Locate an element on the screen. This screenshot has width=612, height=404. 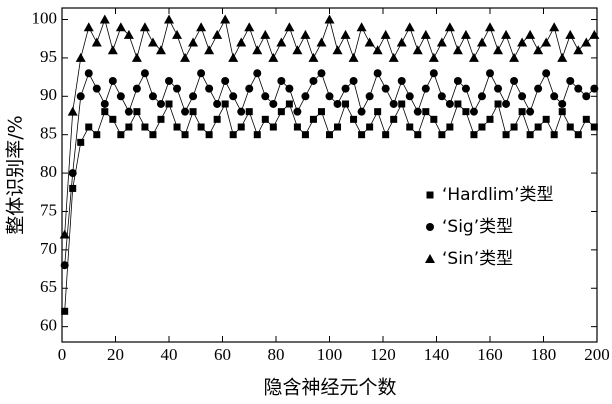
y-tick-label: 75 is located at coordinates (48, 209).